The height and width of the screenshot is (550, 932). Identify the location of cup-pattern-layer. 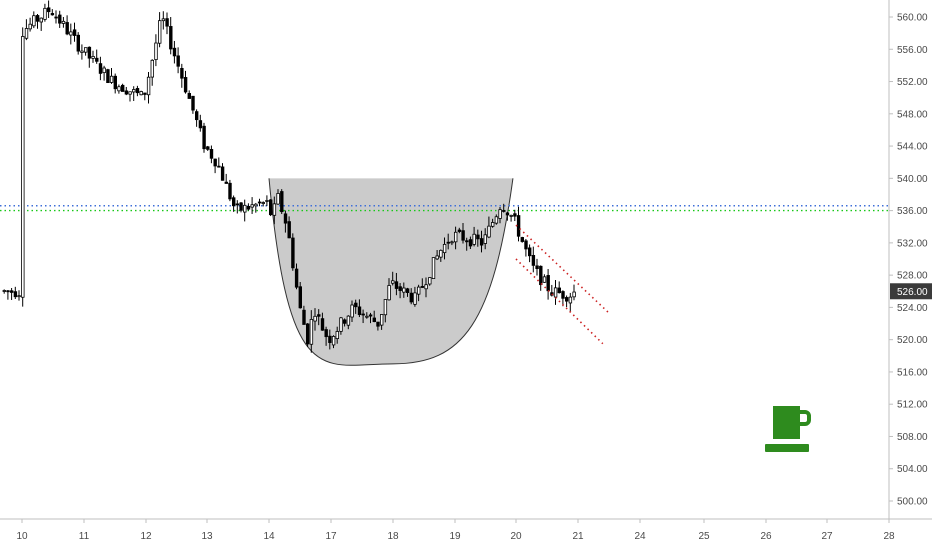
(391, 272).